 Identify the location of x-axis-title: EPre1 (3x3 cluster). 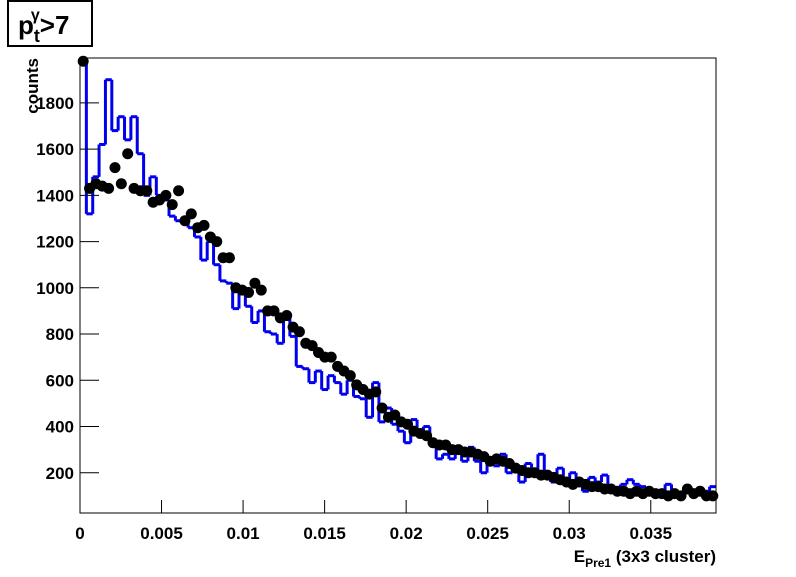
(645, 558).